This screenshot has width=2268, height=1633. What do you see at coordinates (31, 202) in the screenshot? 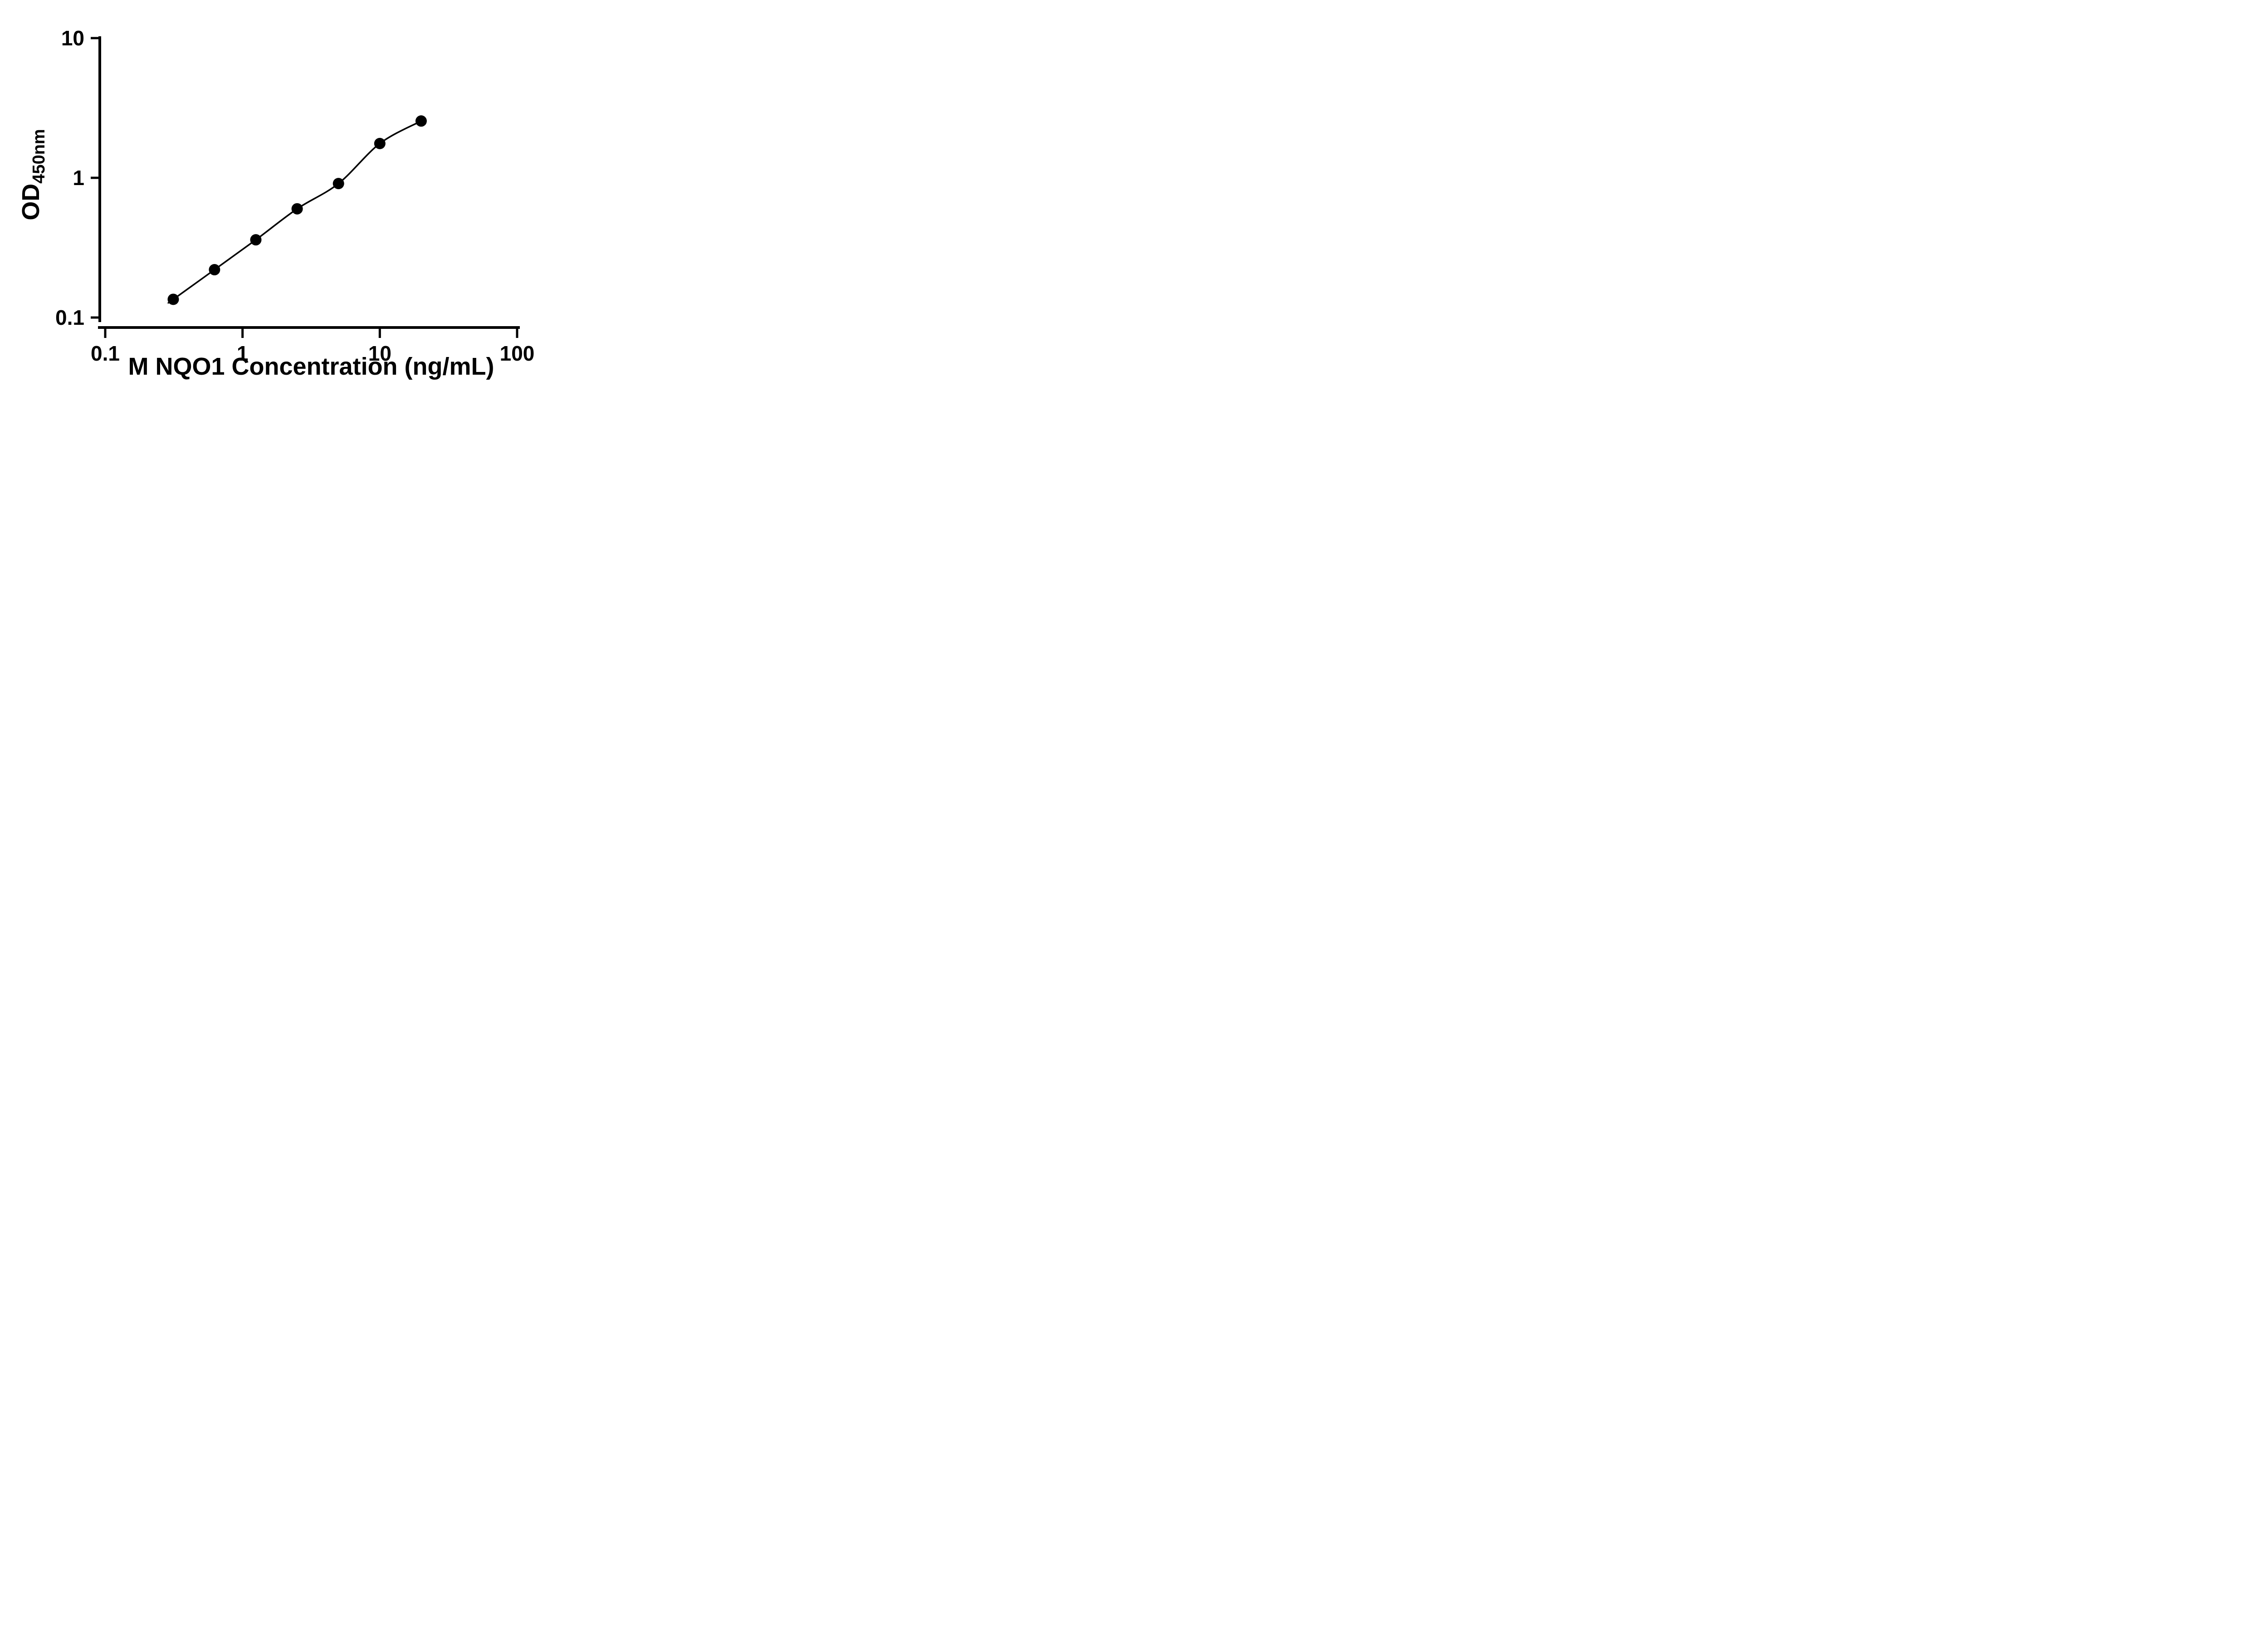
I see `y-axis-title-main: OD` at bounding box center [31, 202].